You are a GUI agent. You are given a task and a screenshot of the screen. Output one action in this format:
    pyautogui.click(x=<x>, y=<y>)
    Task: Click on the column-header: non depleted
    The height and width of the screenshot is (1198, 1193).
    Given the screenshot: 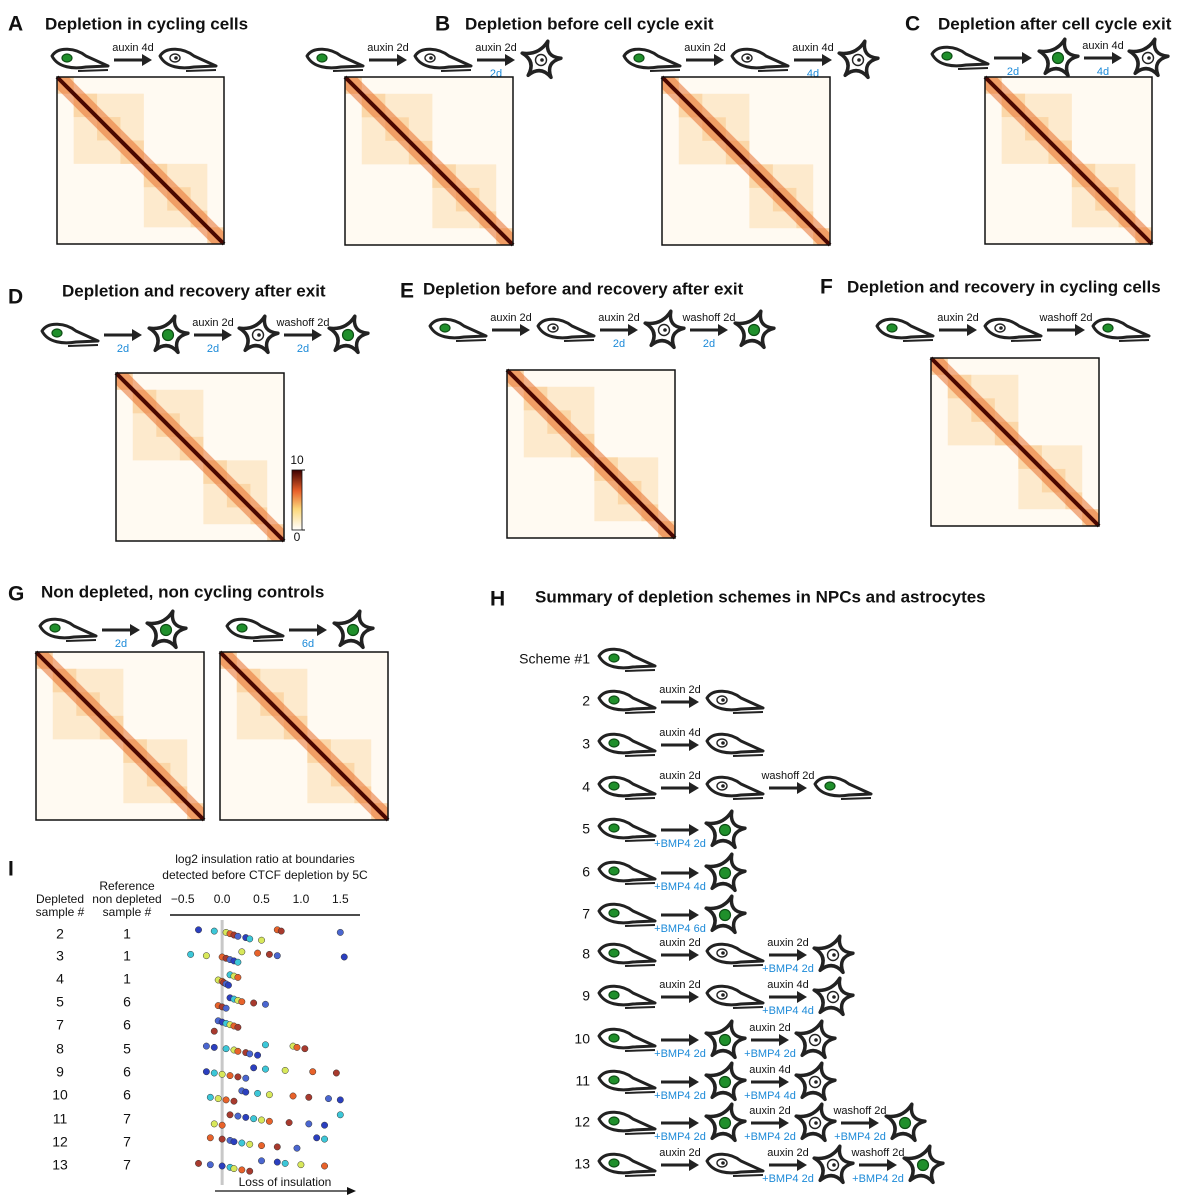 What is the action you would take?
    pyautogui.click(x=126, y=899)
    